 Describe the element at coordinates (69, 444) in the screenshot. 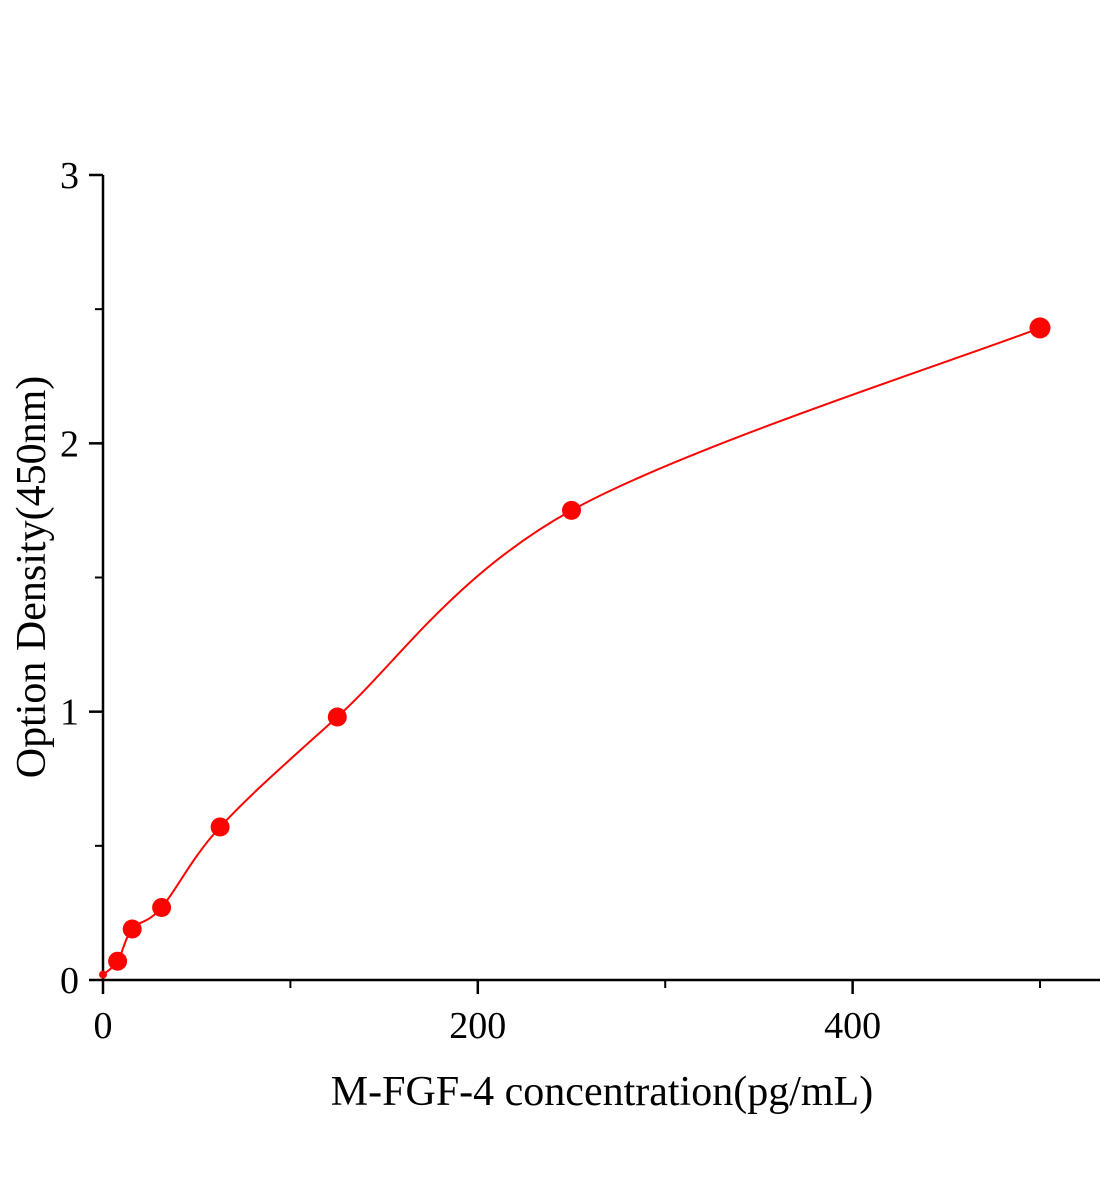

I see `y-tick-label: 2` at that location.